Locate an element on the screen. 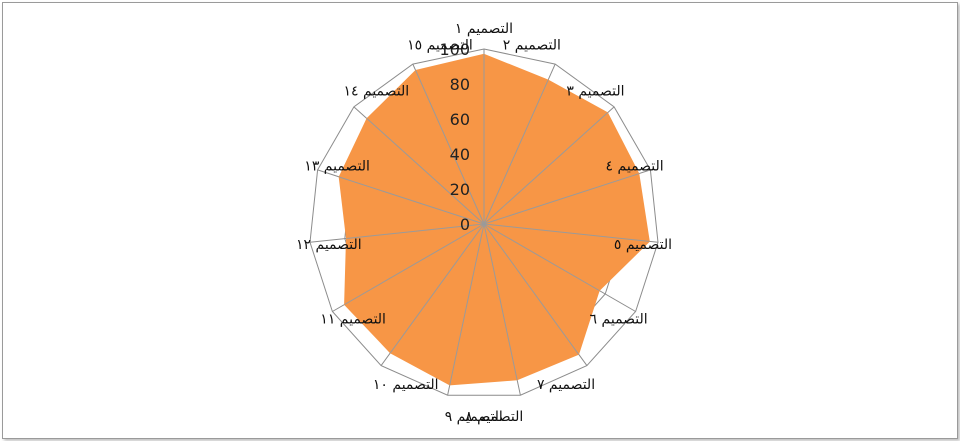 This screenshot has width=960, height=441. radial-tick-labels: 0 20 40 60 80 100 is located at coordinates (454, 137).